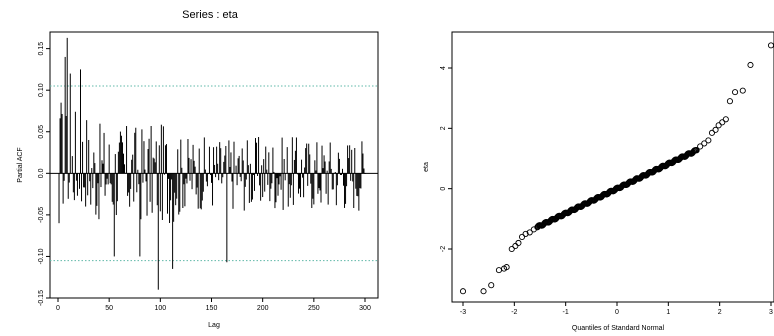 The width and height of the screenshot is (774, 336). I want to click on qq-y-tick-label: 4, so click(443, 68).